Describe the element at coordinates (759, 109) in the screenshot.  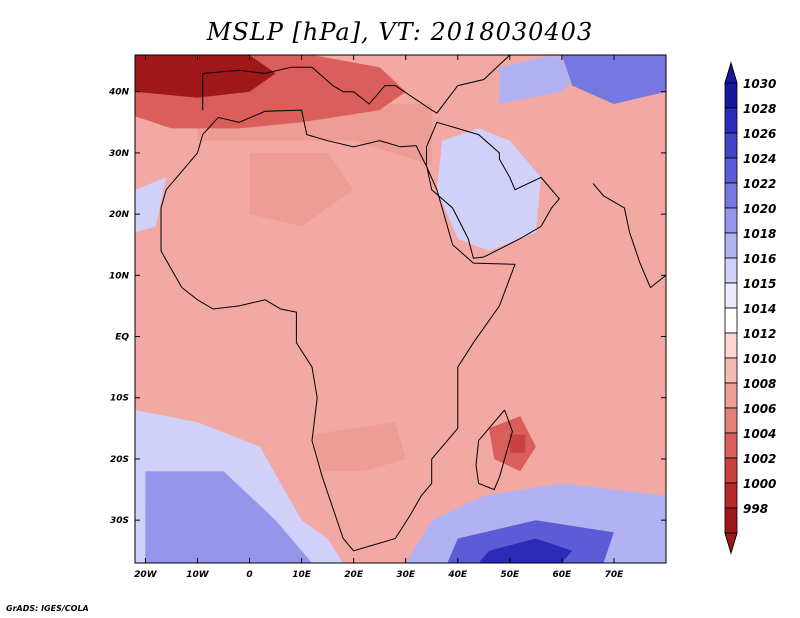
I see `colorbar-label: 1028` at that location.